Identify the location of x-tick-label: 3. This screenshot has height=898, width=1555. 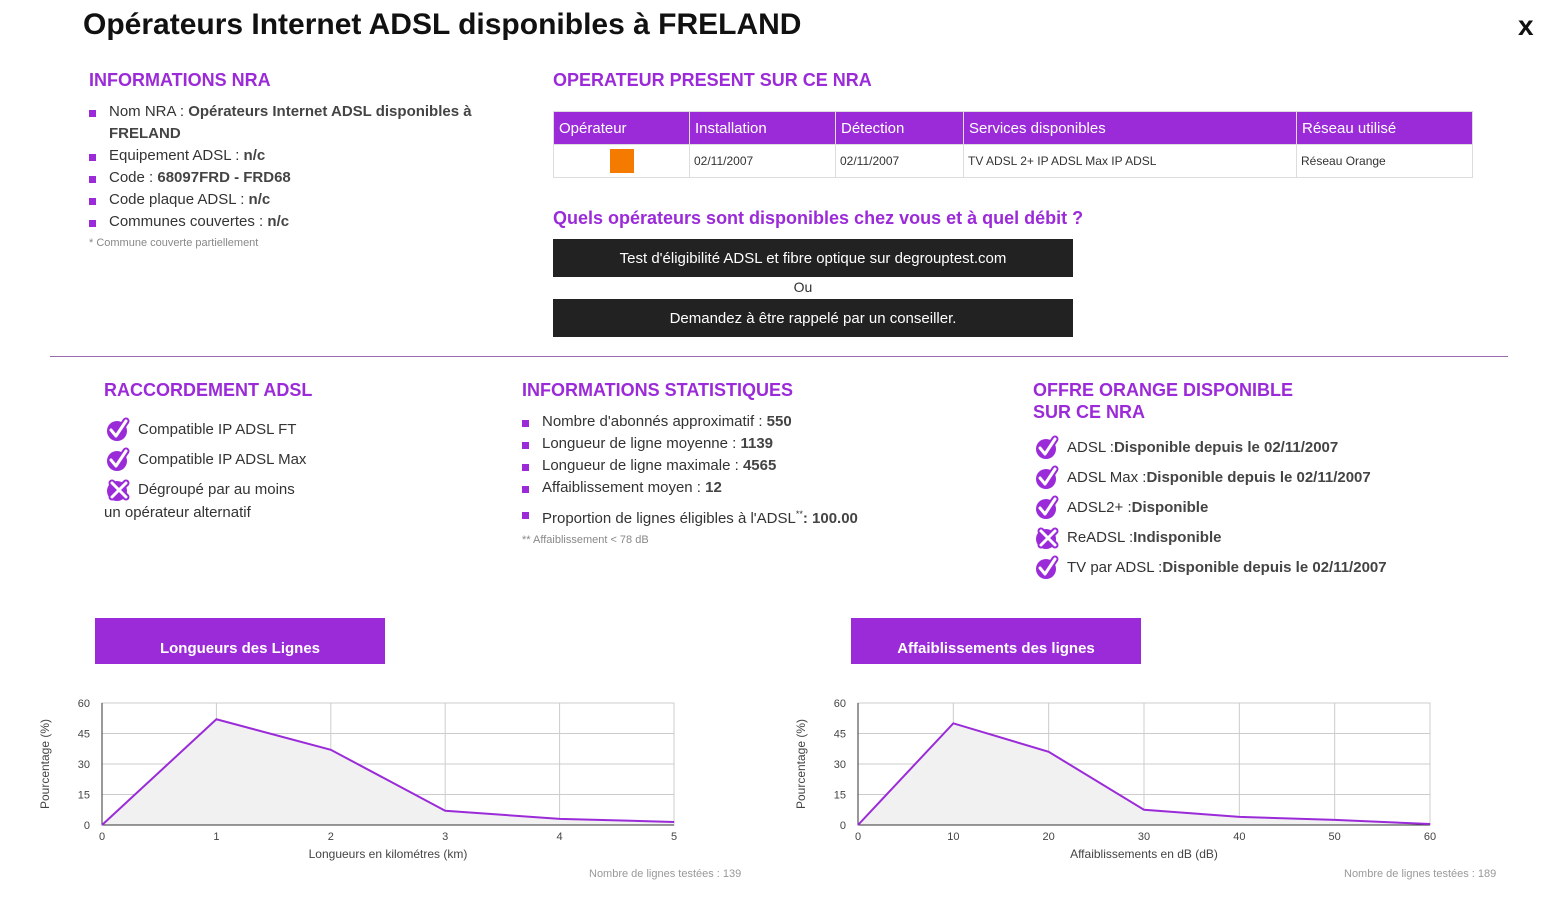
(445, 837).